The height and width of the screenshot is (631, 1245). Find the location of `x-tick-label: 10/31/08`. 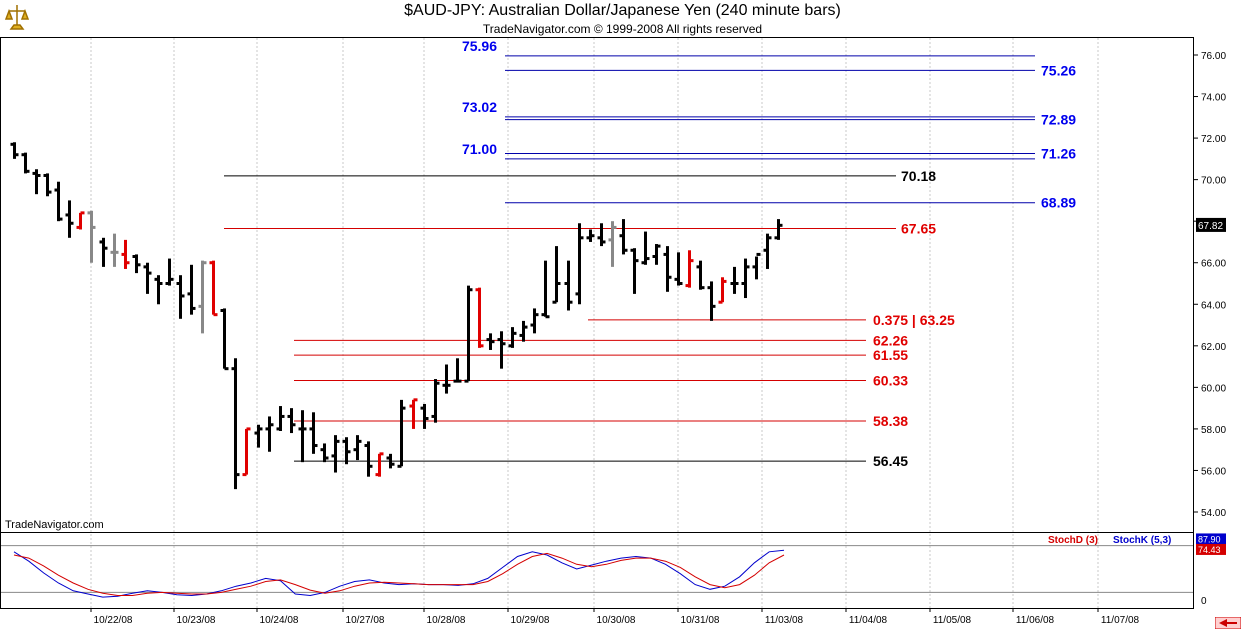

x-tick-label: 10/31/08 is located at coordinates (700, 620).